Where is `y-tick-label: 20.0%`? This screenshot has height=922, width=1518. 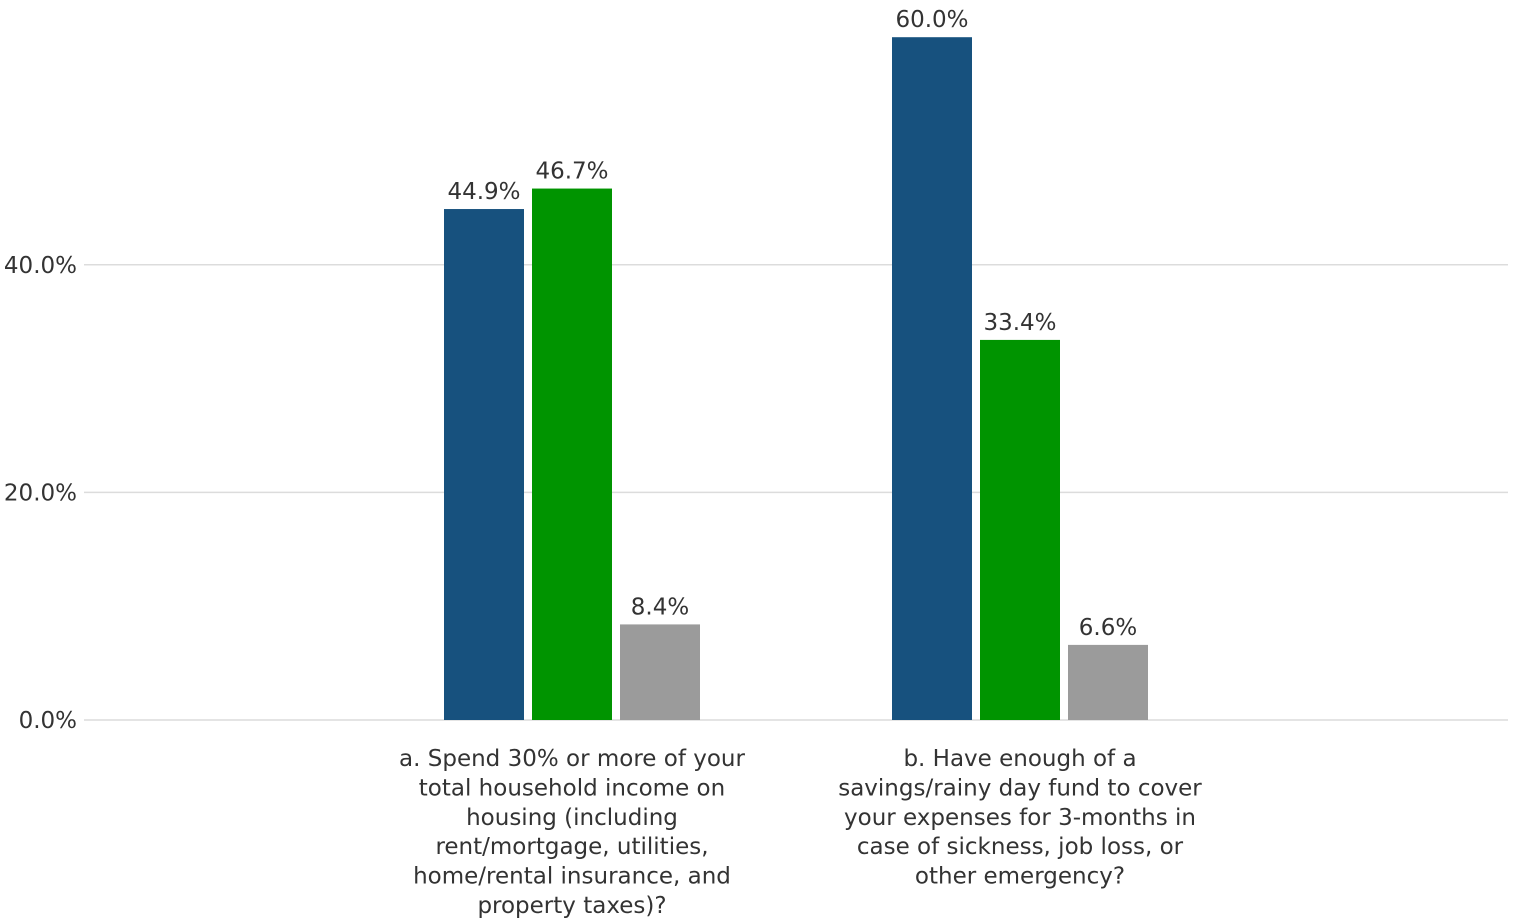
y-tick-label: 20.0% is located at coordinates (40, 493).